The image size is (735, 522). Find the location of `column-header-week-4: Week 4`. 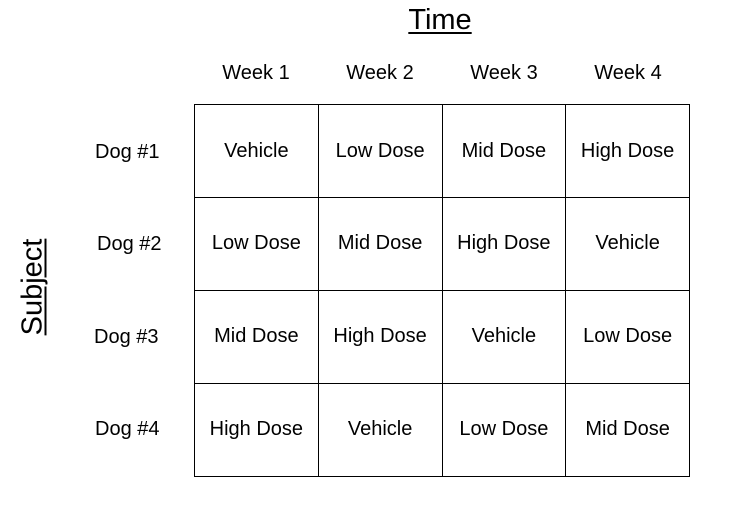

column-header-week-4: Week 4 is located at coordinates (628, 73).